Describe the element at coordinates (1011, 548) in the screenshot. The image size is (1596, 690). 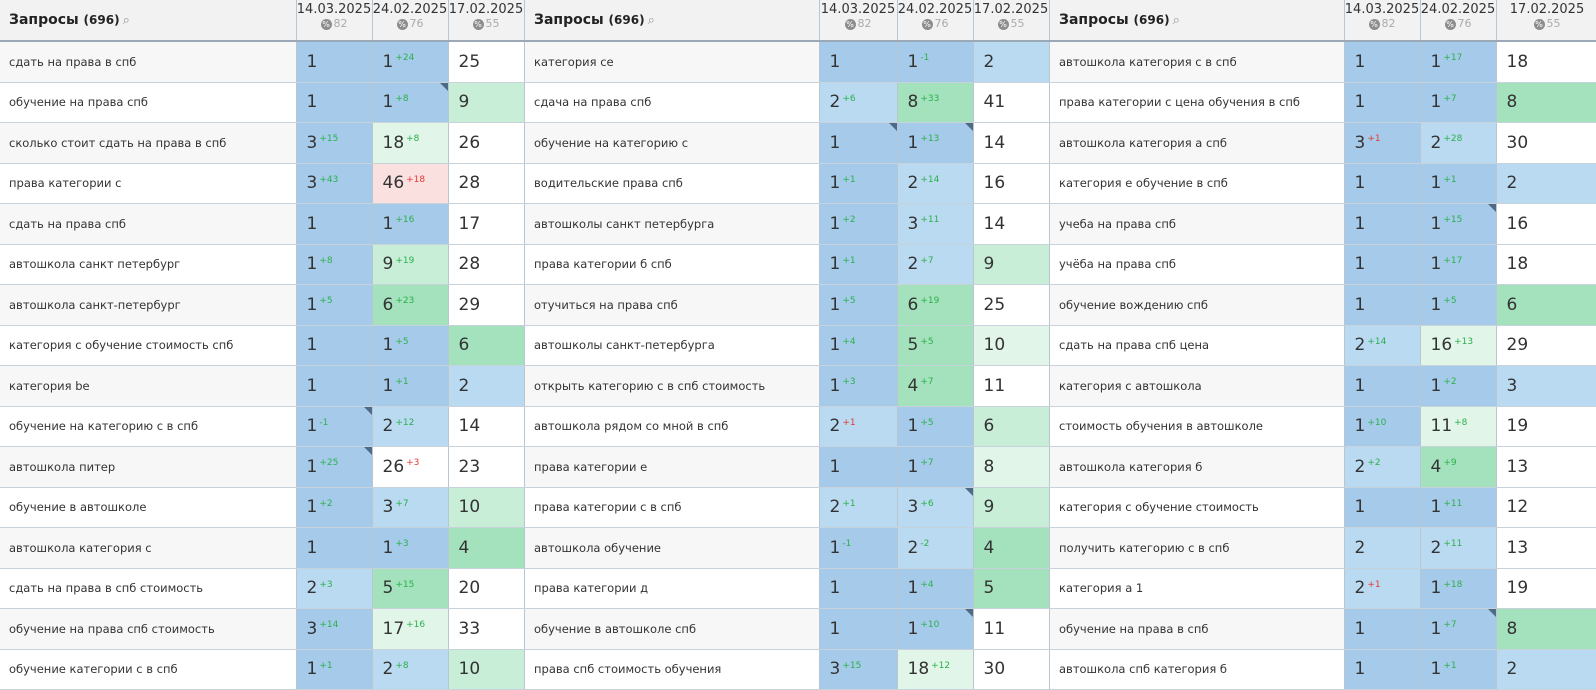
I see `position-cell: 4` at that location.